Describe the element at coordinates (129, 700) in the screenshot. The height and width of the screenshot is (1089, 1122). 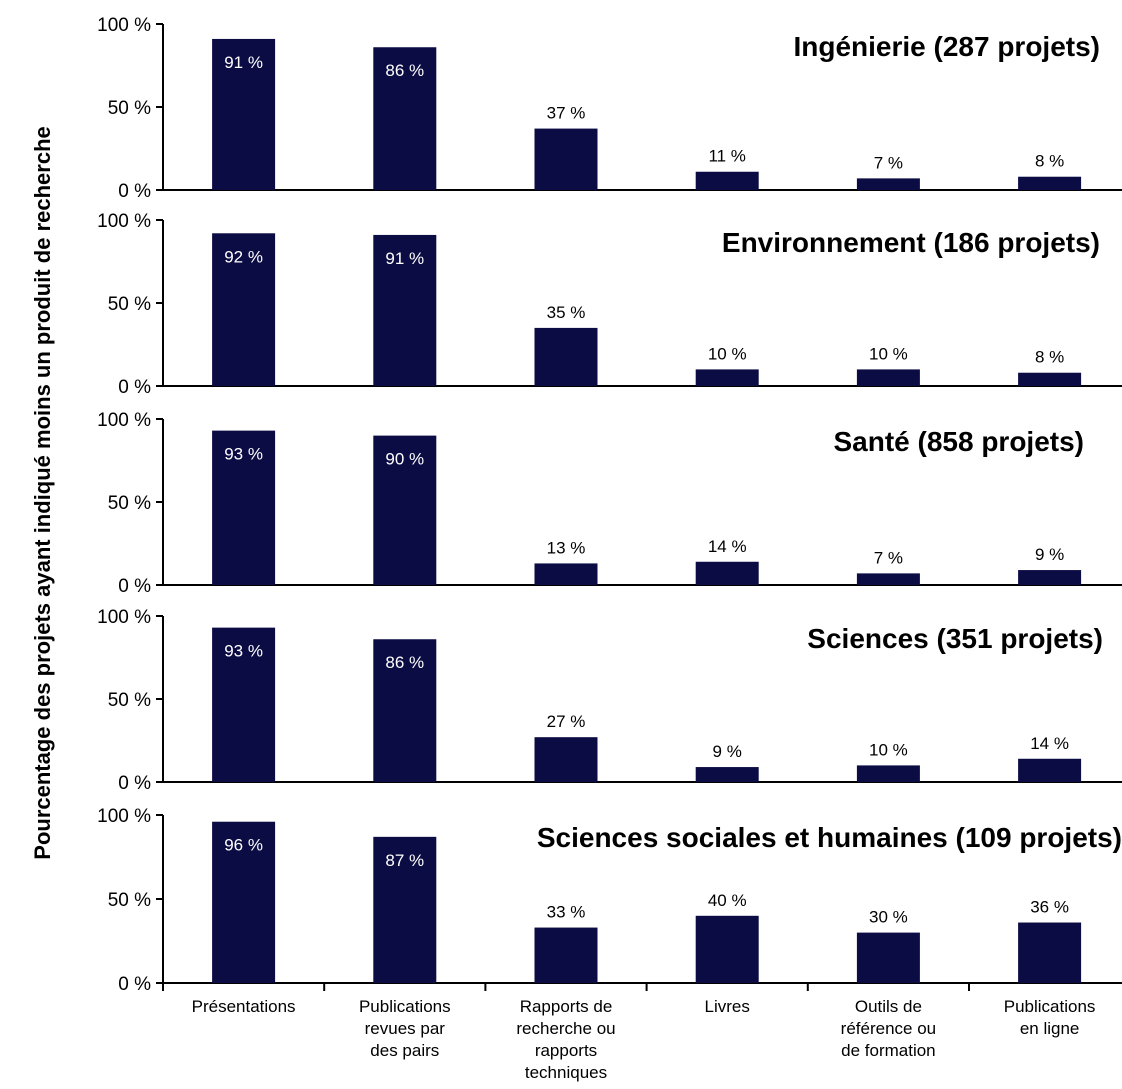
I see `panel-4-y-tick-label: 50 %` at that location.